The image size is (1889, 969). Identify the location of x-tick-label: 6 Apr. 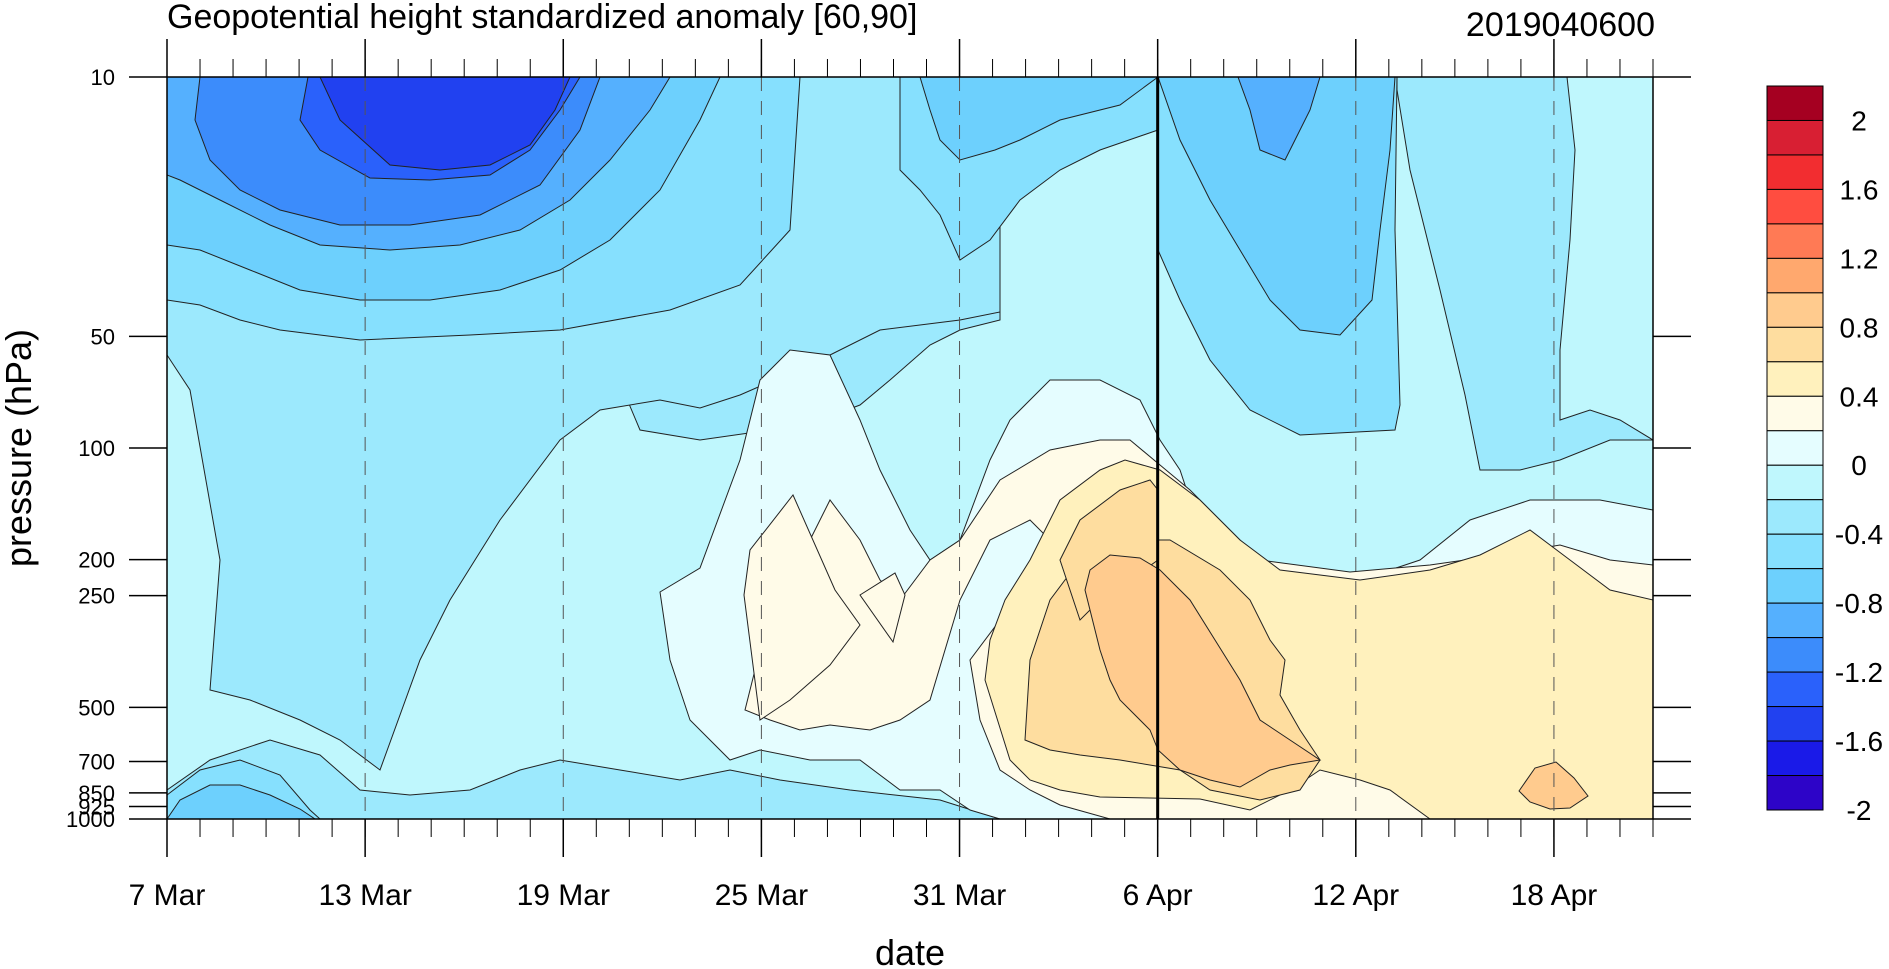
(1158, 895).